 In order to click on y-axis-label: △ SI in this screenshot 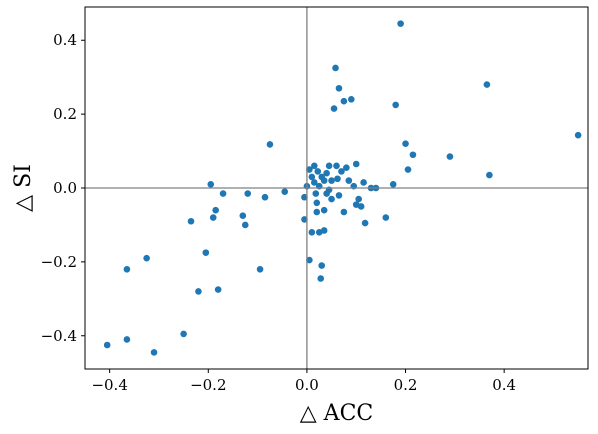, I will do `click(23, 188)`.